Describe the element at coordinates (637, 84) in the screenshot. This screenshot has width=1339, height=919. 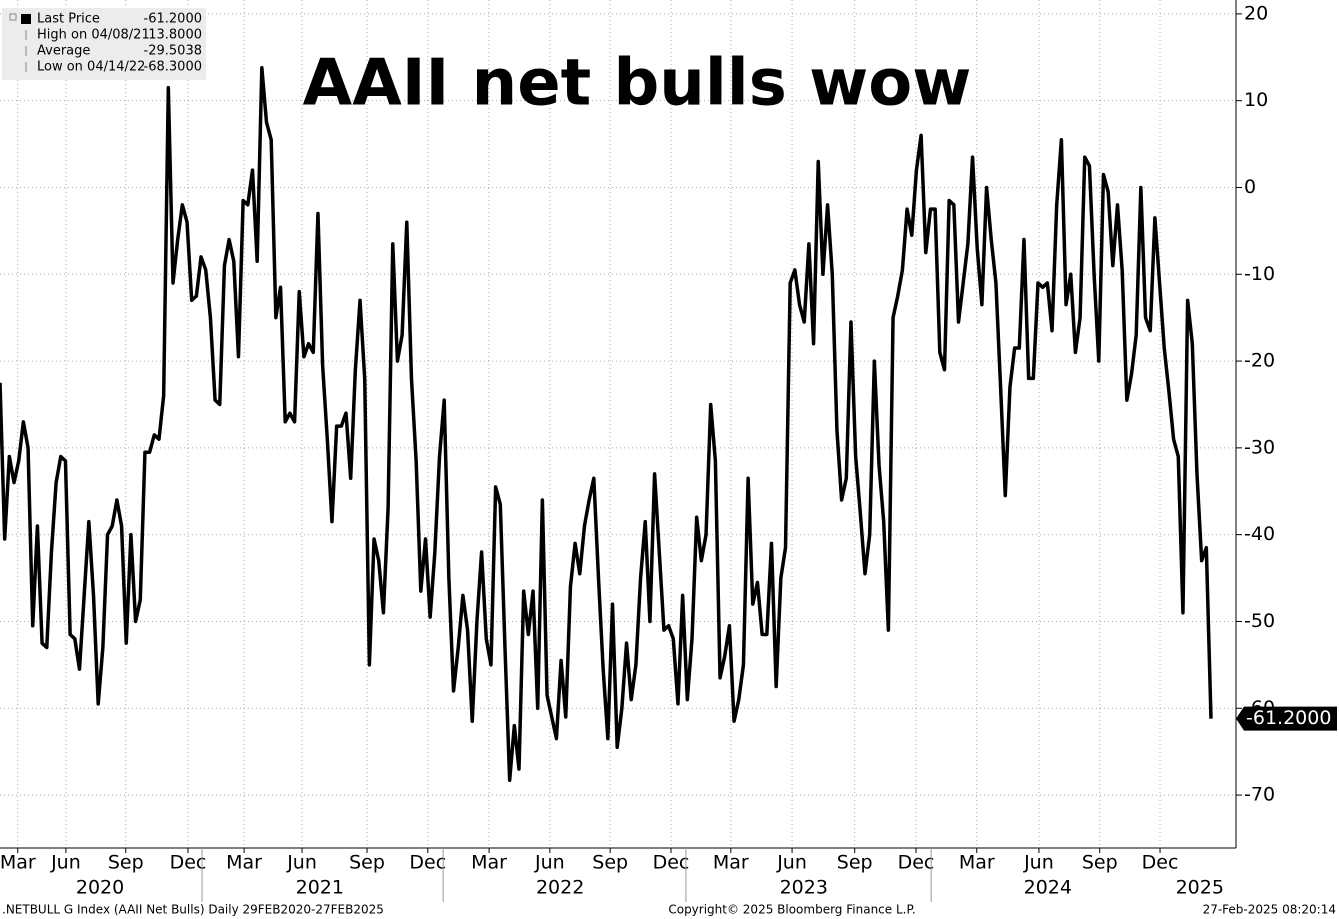
I see `chart-title: AAII net bulls wow` at that location.